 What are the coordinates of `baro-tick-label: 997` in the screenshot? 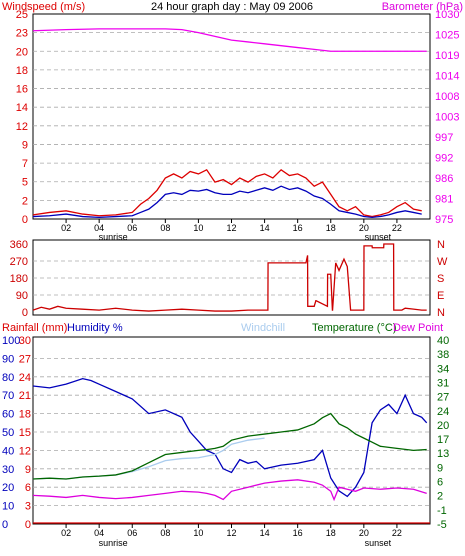 It's located at (444, 138).